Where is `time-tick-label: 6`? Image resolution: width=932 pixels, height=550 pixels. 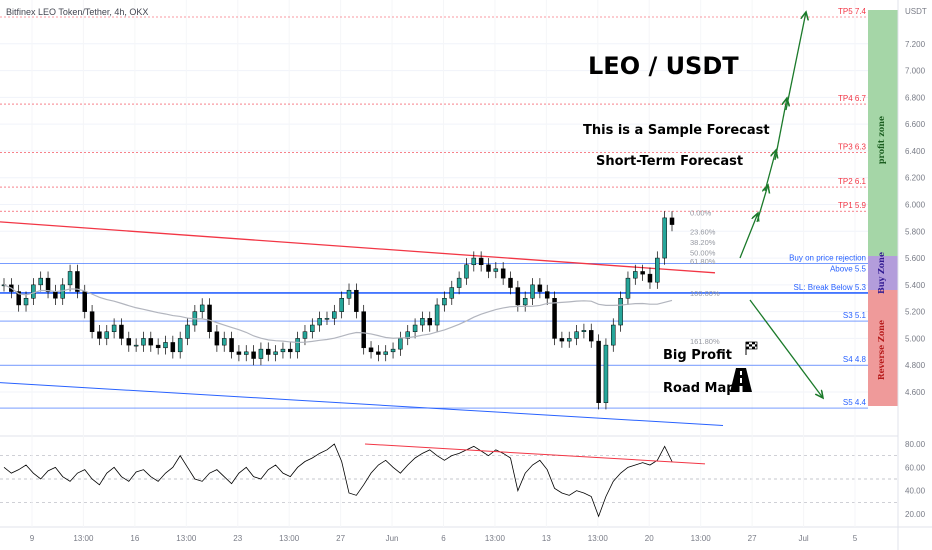
time-tick-label: 6 is located at coordinates (443, 538).